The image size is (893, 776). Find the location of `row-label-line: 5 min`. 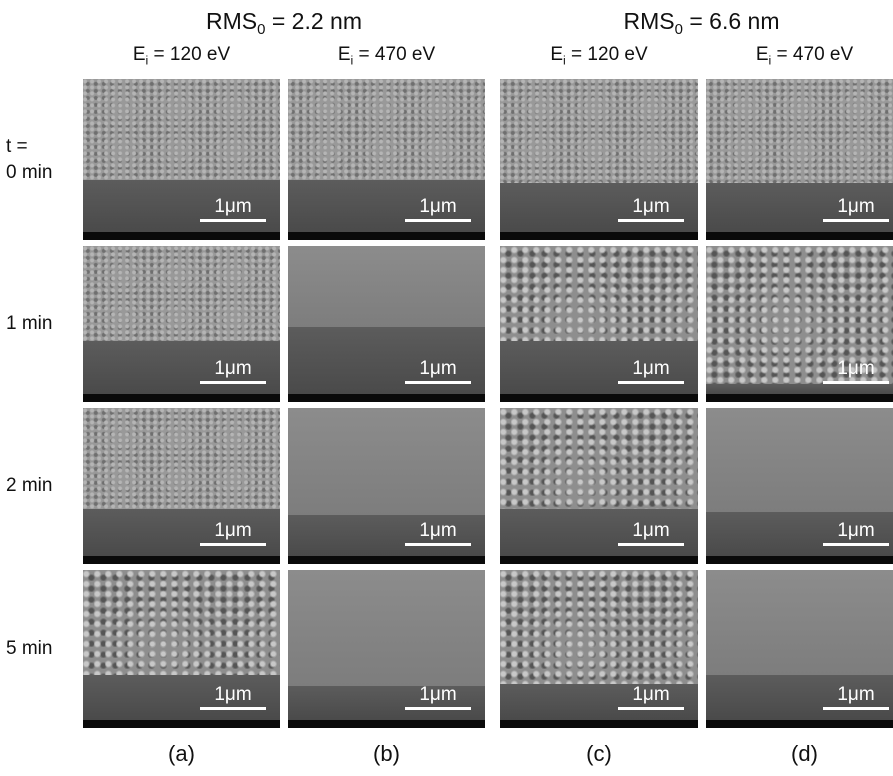

row-label-line: 5 min is located at coordinates (29, 648).